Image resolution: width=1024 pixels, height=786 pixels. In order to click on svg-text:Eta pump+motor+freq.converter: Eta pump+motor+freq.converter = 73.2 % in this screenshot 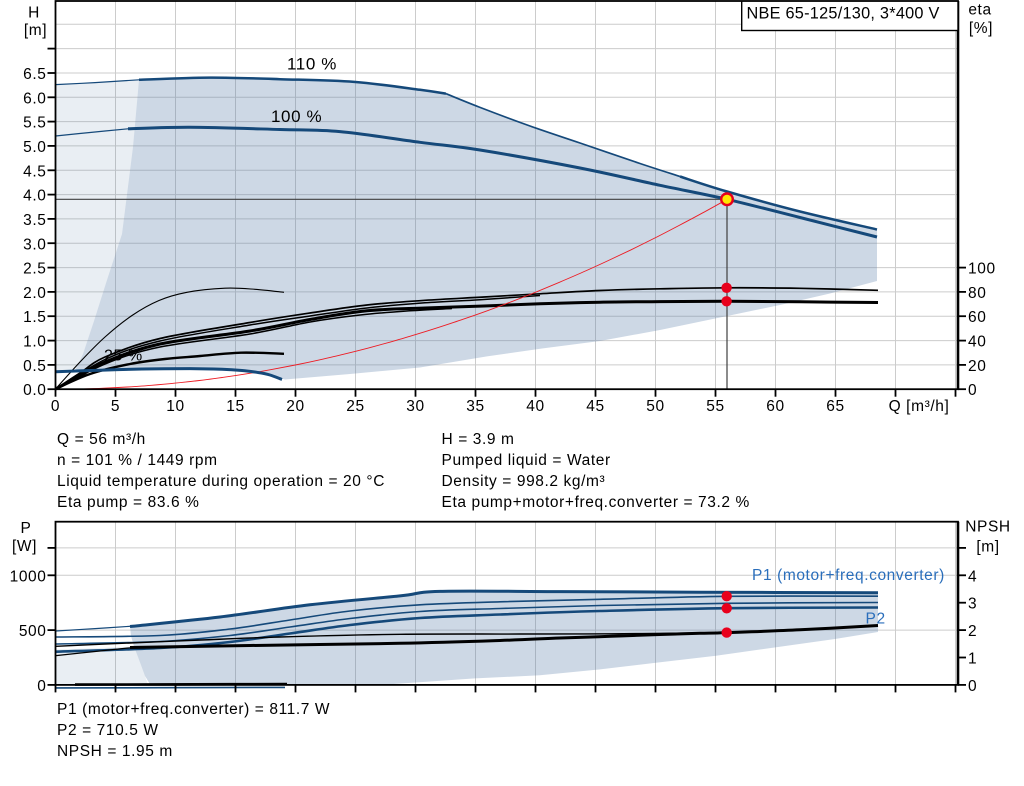, I will do `click(596, 502)`.